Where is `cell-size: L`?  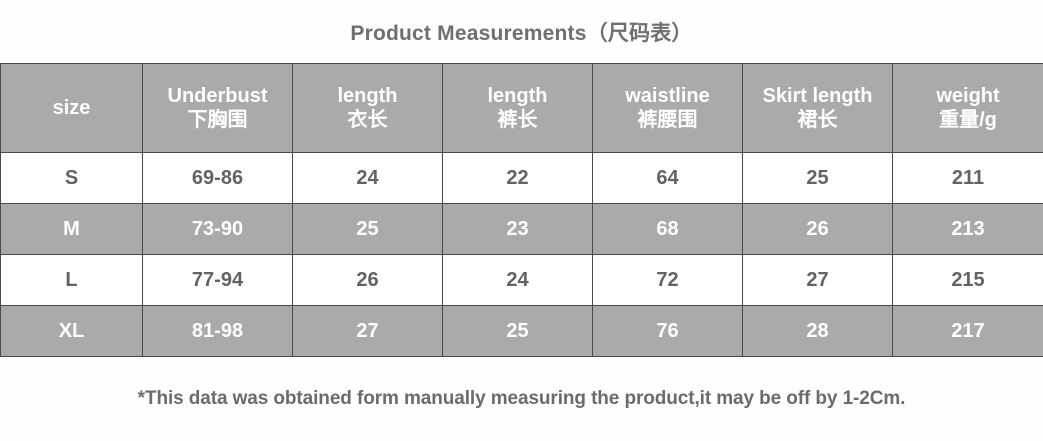
cell-size: L is located at coordinates (71, 280).